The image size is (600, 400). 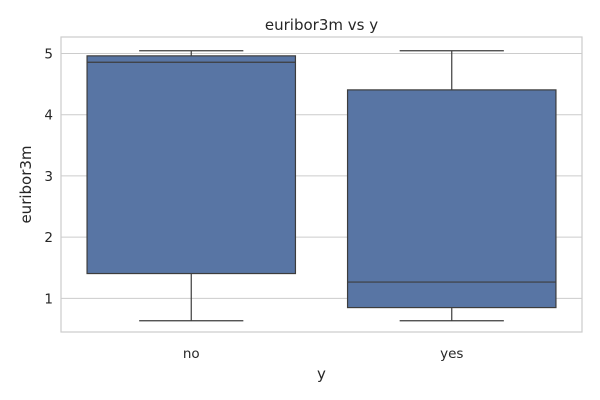 I want to click on y-tick-label: 4, so click(x=48, y=116).